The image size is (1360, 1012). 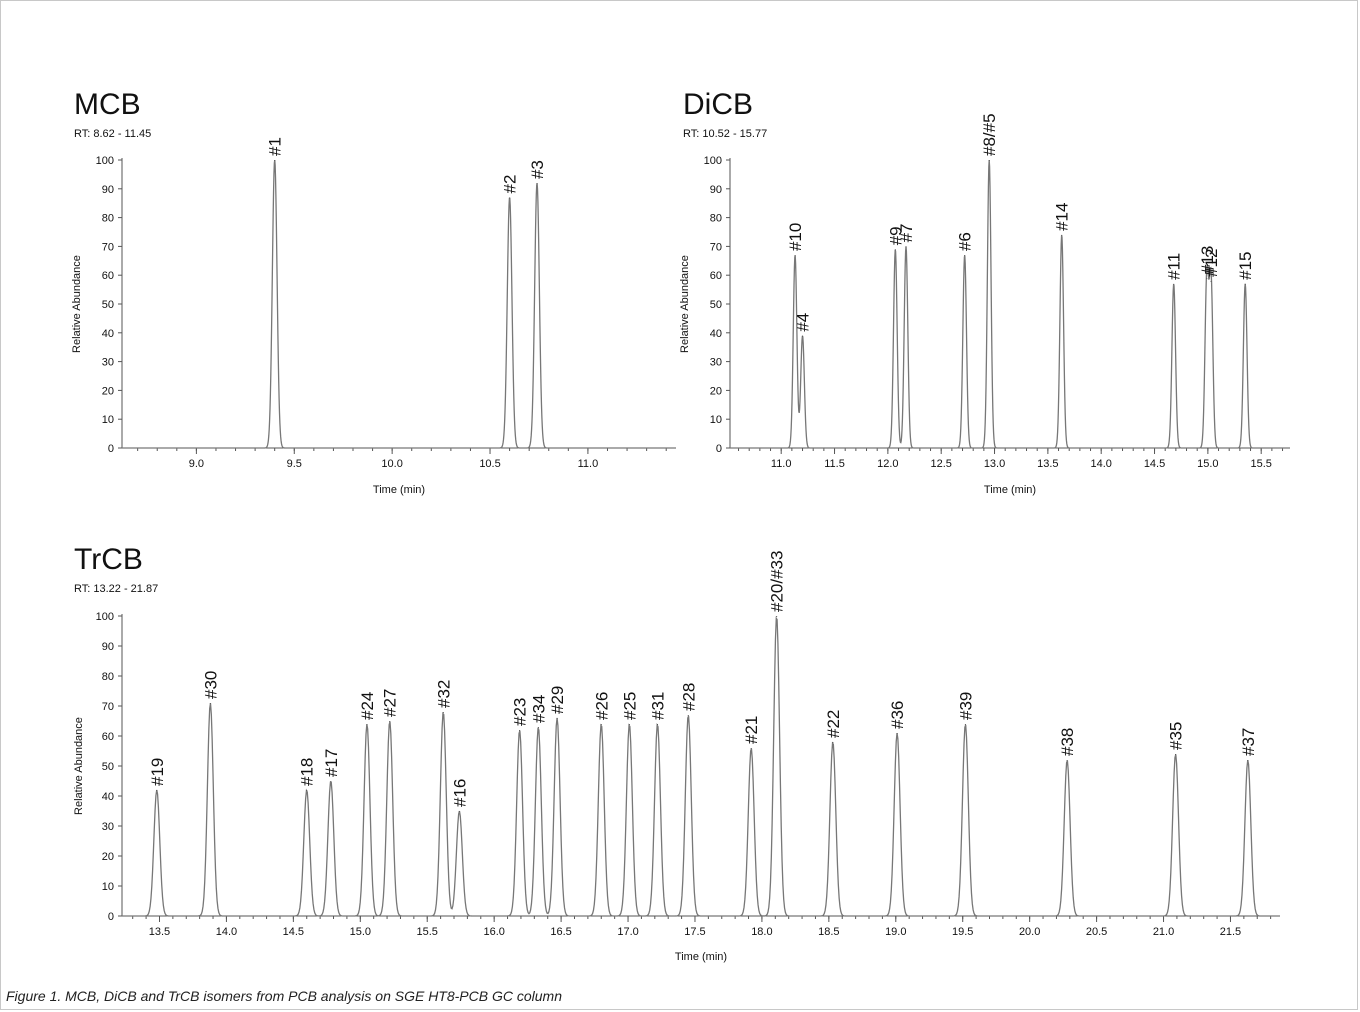 What do you see at coordinates (601, 706) in the screenshot?
I see `peak-label: #26` at bounding box center [601, 706].